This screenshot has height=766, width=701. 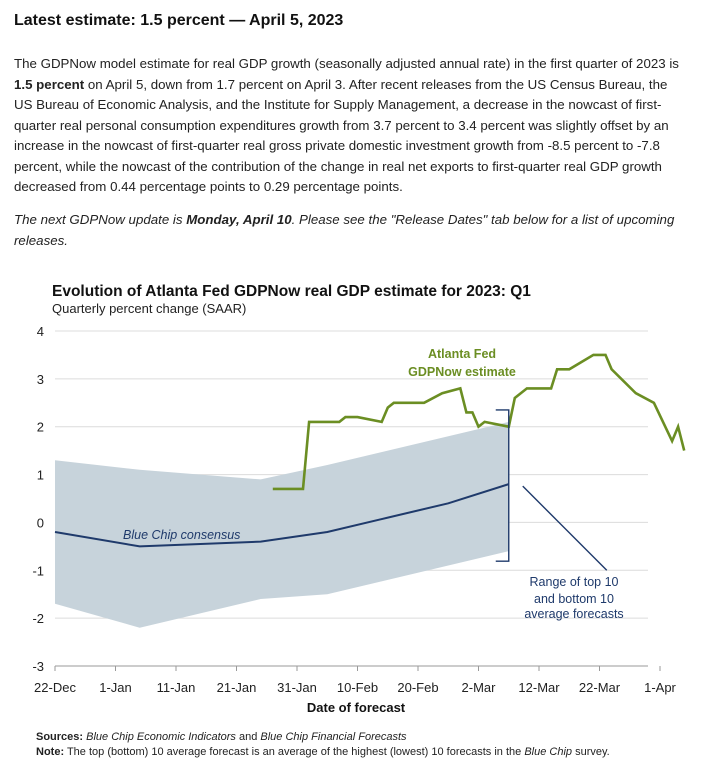 I want to click on range-bracket, so click(x=502, y=485).